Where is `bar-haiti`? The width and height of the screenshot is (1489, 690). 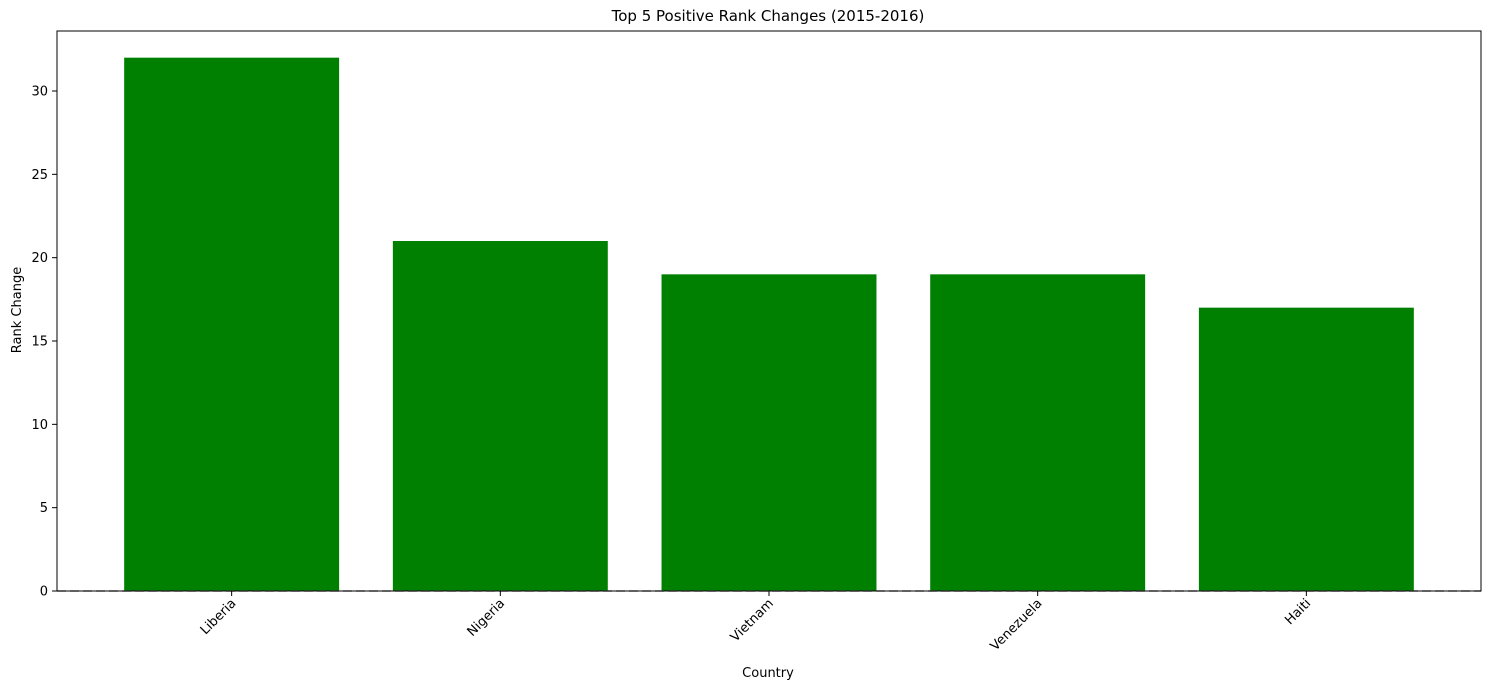 bar-haiti is located at coordinates (1306, 449).